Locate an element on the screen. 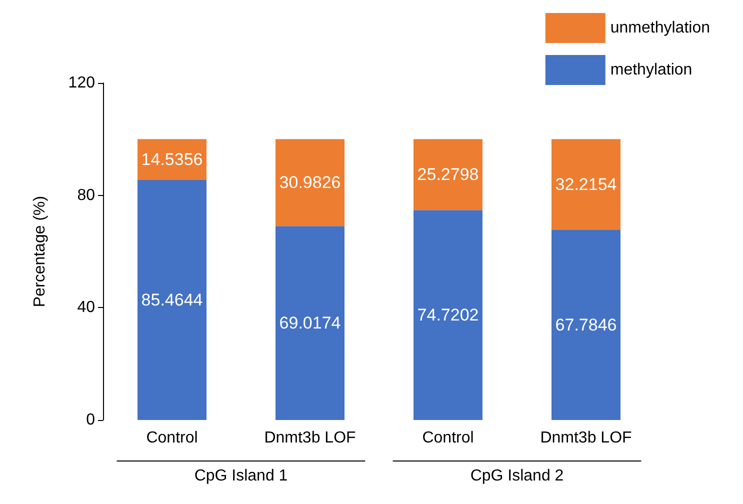 The width and height of the screenshot is (743, 504). y-tick-label: 120 is located at coordinates (82, 83).